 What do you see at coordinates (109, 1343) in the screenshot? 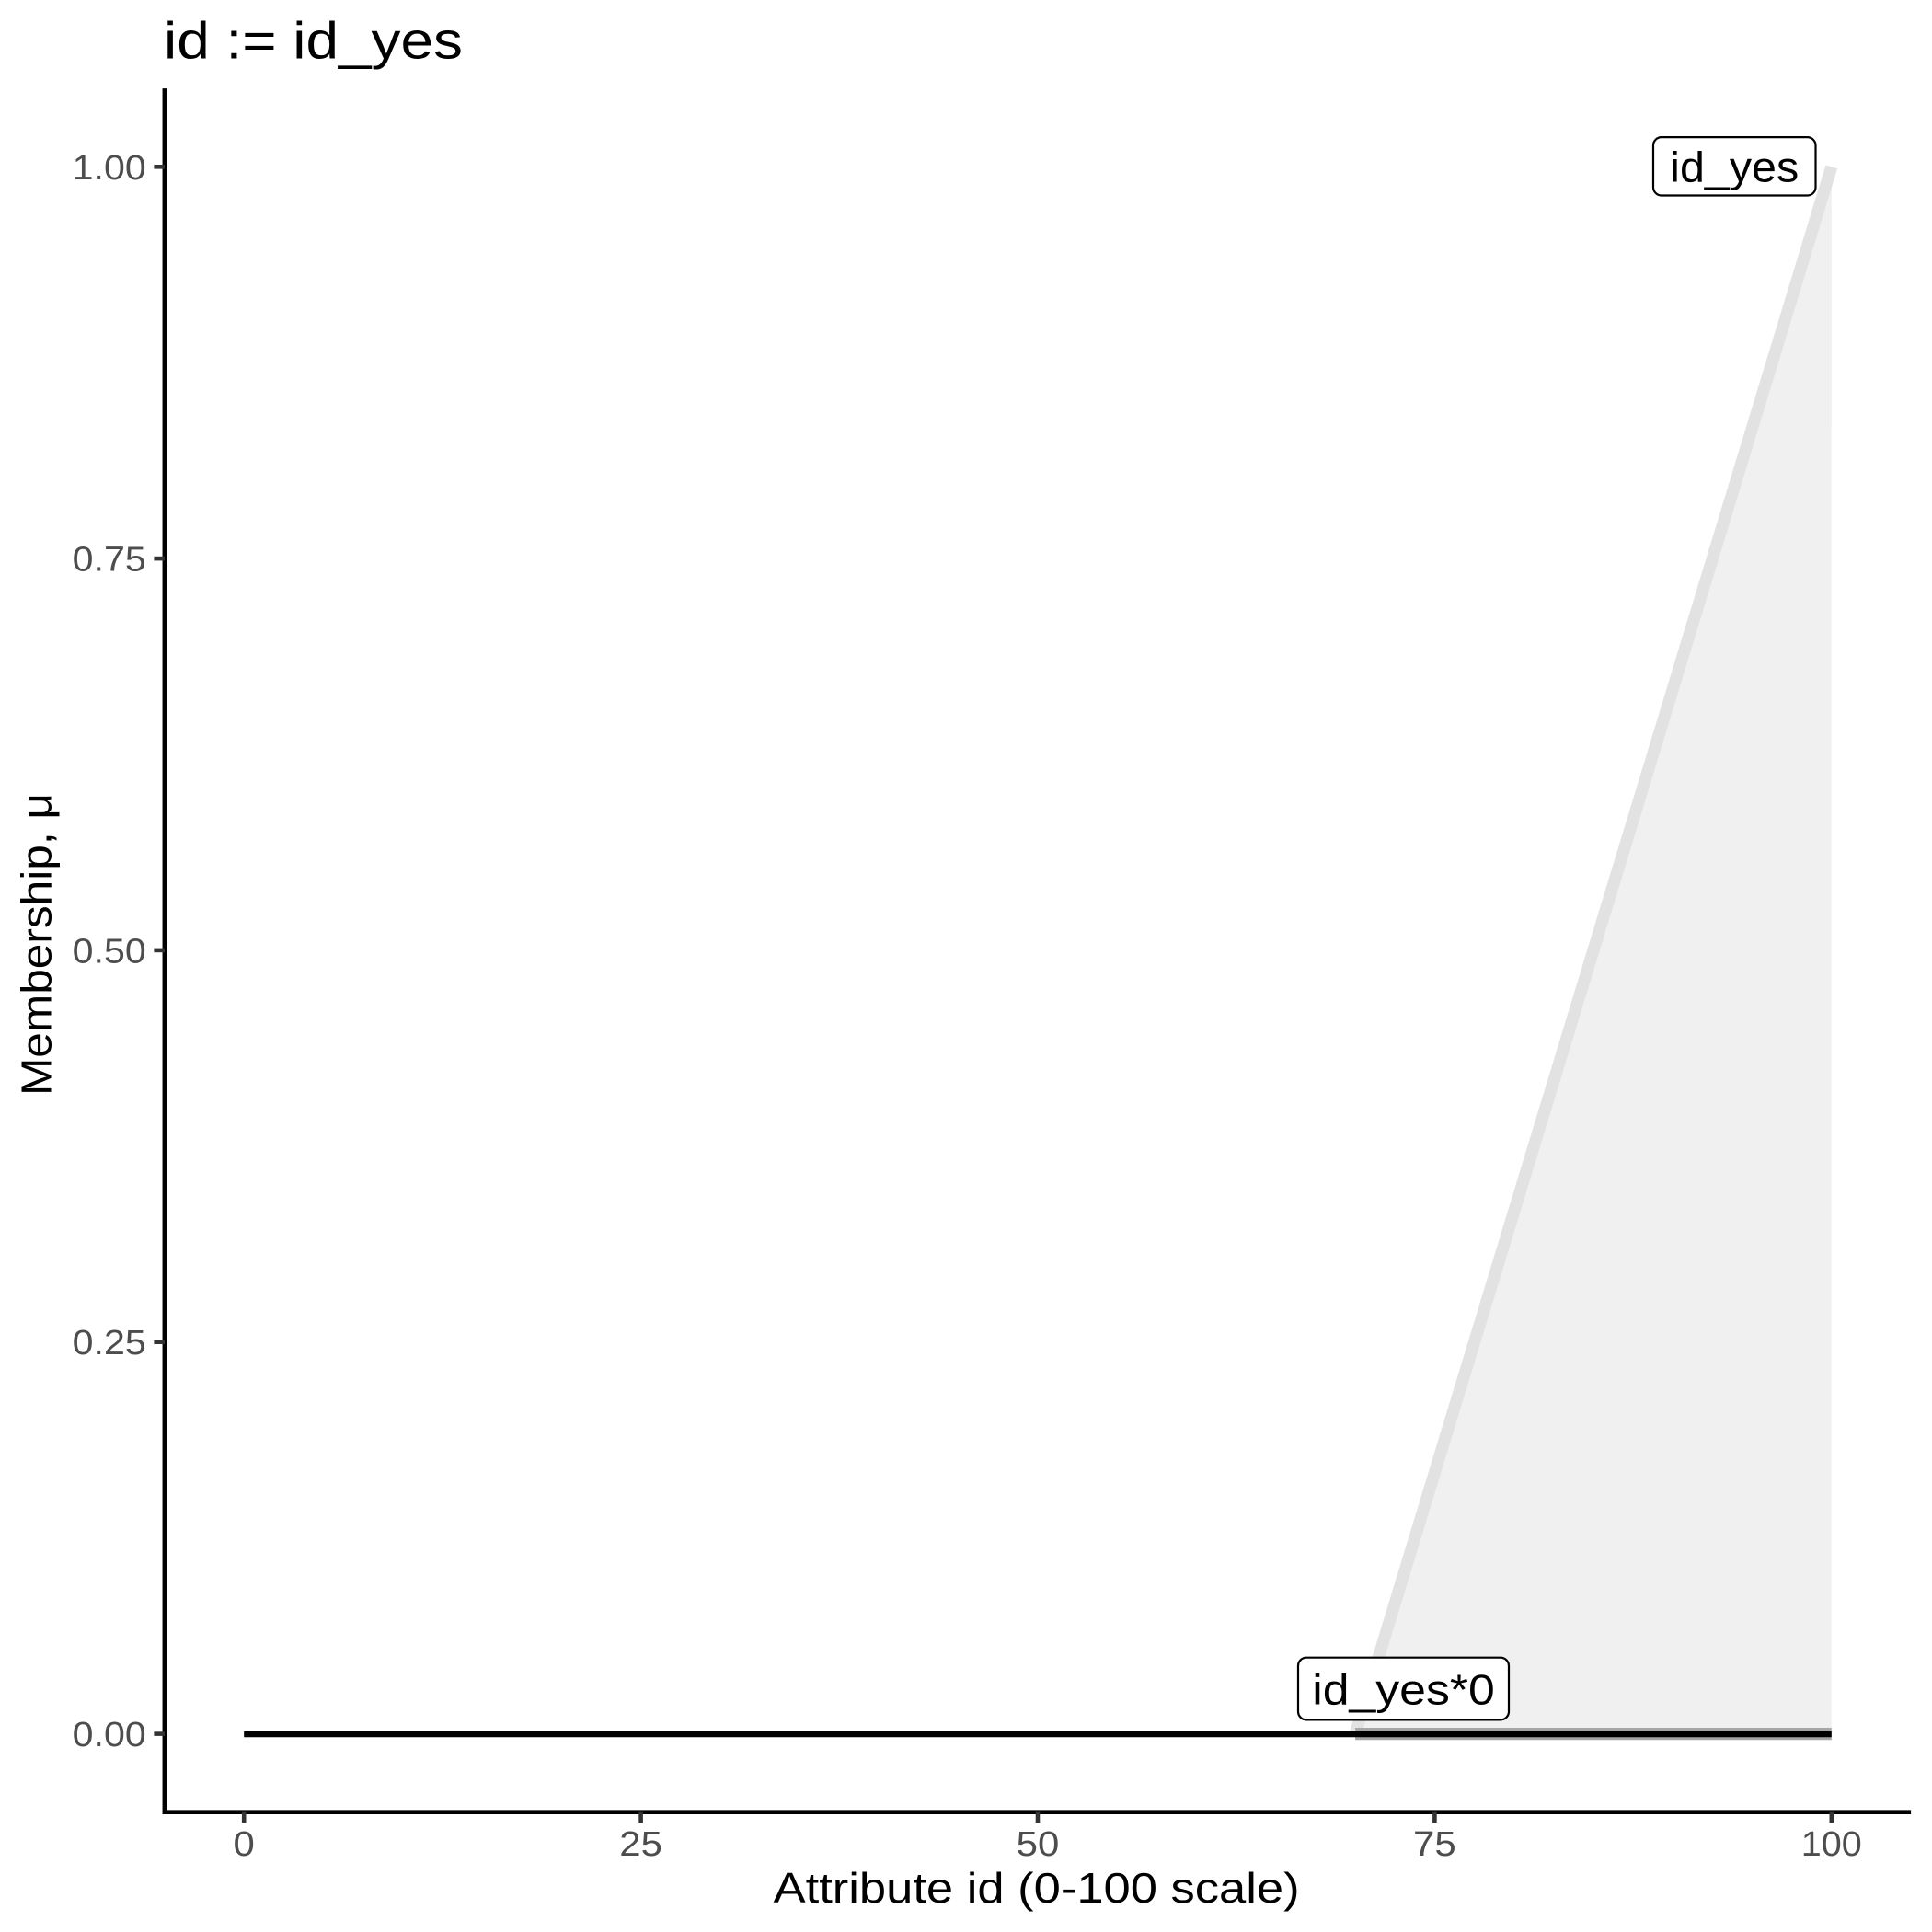
I see `svg-text: 0.25` at bounding box center [109, 1343].